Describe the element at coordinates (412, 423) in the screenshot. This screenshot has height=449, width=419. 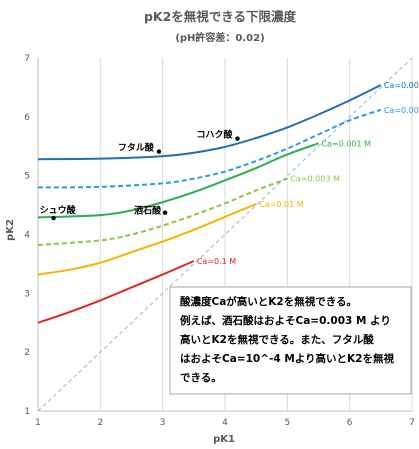
I see `x-tick-label: 7` at that location.